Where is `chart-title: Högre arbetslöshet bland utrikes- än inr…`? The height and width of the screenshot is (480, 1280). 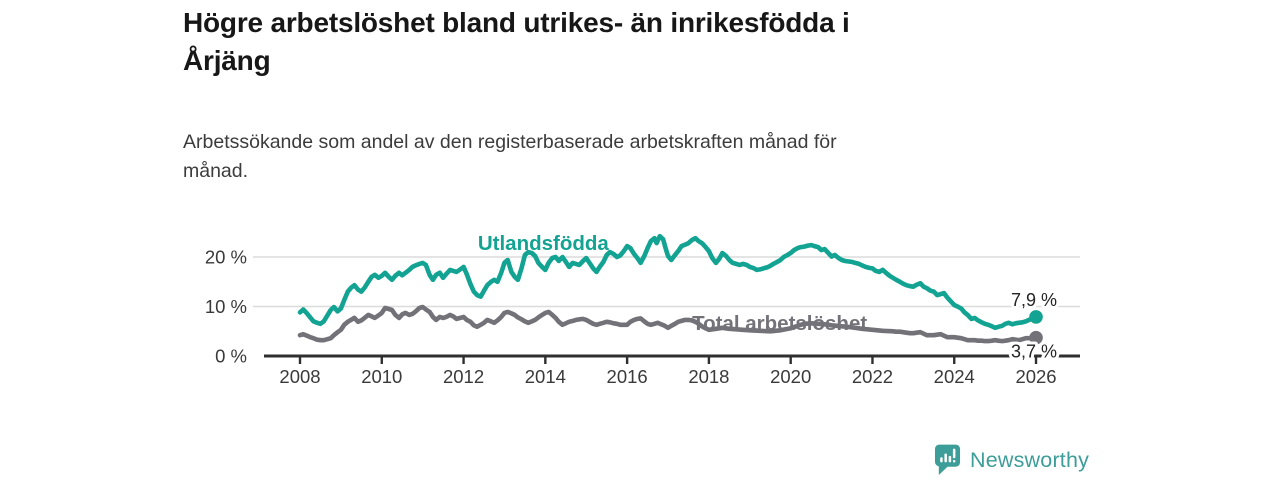
chart-title: Högre arbetslöshet bland utrikes- än inr… is located at coordinates (516, 42).